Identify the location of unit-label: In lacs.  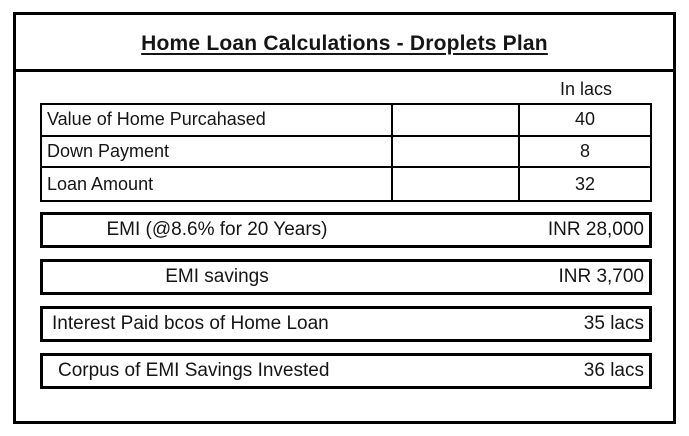
(586, 88).